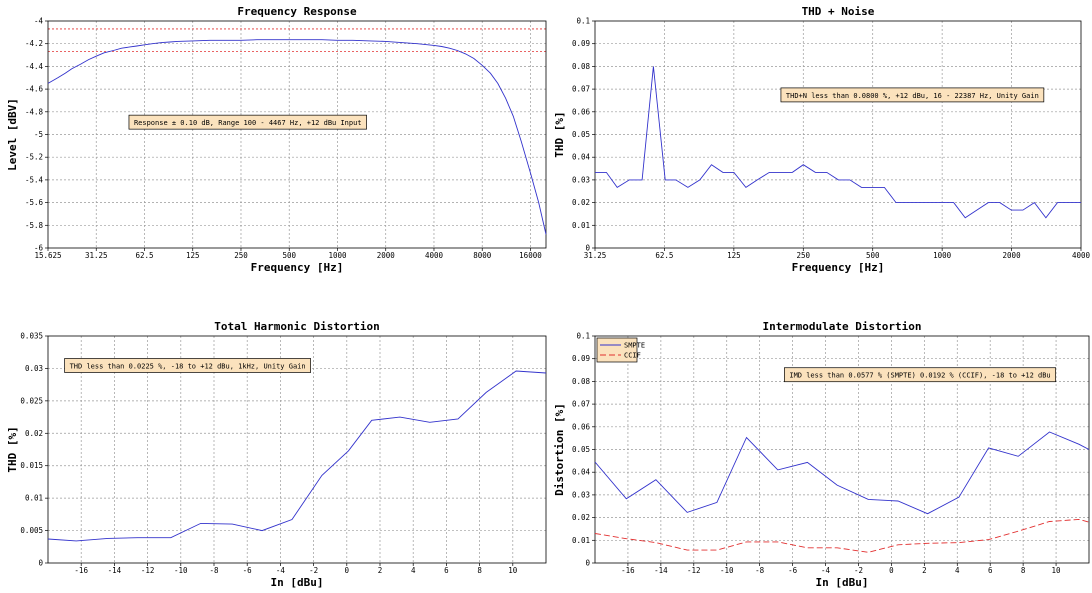 This screenshot has width=1092, height=593. Describe the element at coordinates (297, 326) in the screenshot. I see `chart3-title: Total Harmonic Distortion` at that location.